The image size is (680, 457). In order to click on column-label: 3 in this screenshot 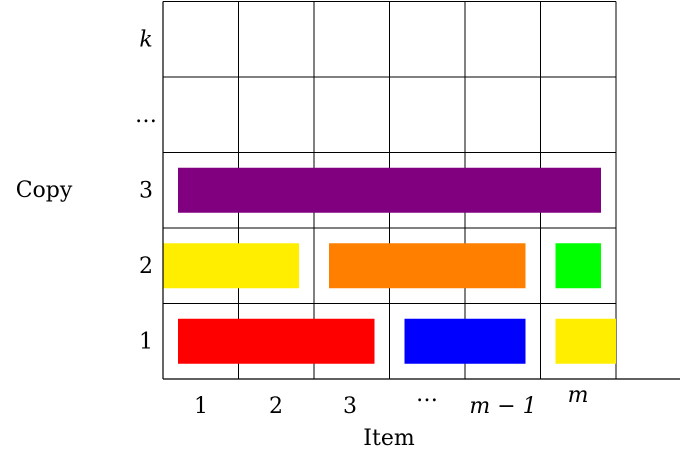, I will do `click(350, 406)`.